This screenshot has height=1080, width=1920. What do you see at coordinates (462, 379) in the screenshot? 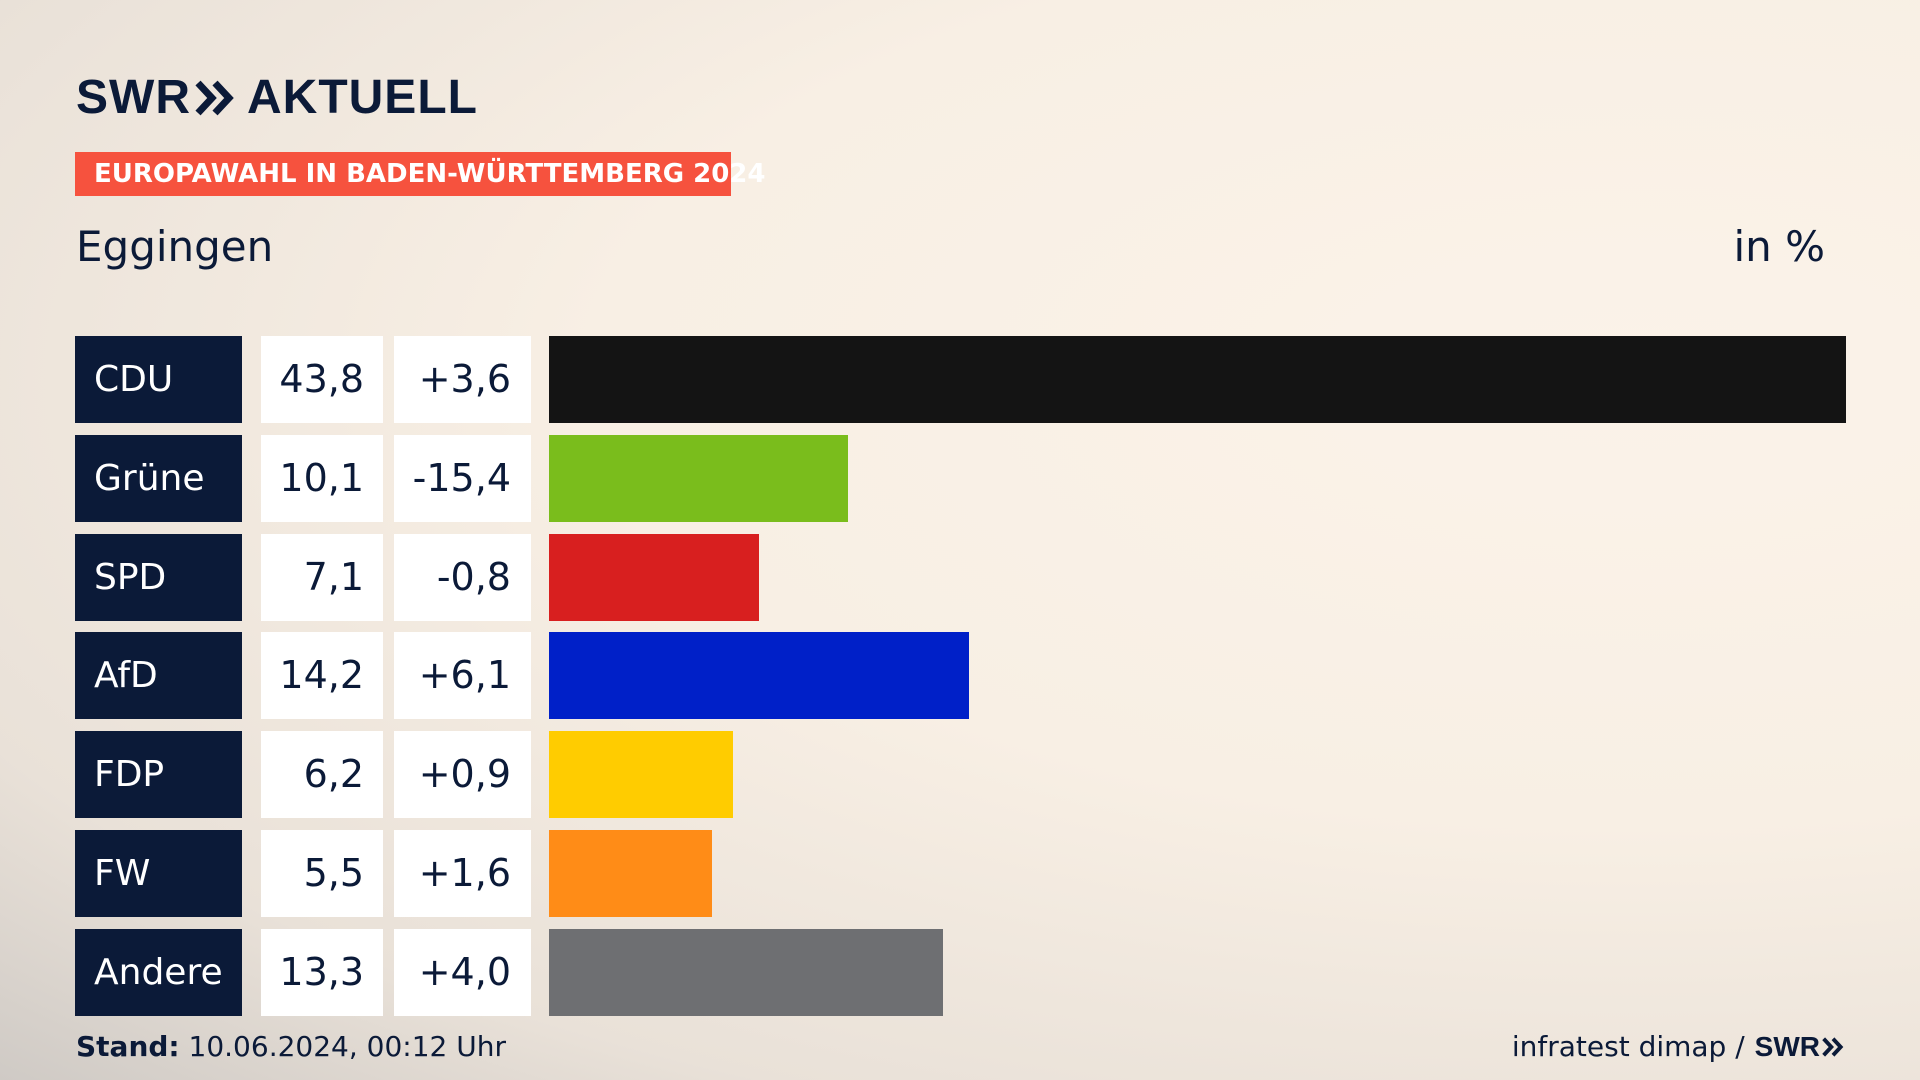
I see `change-label: +3,6` at bounding box center [462, 379].